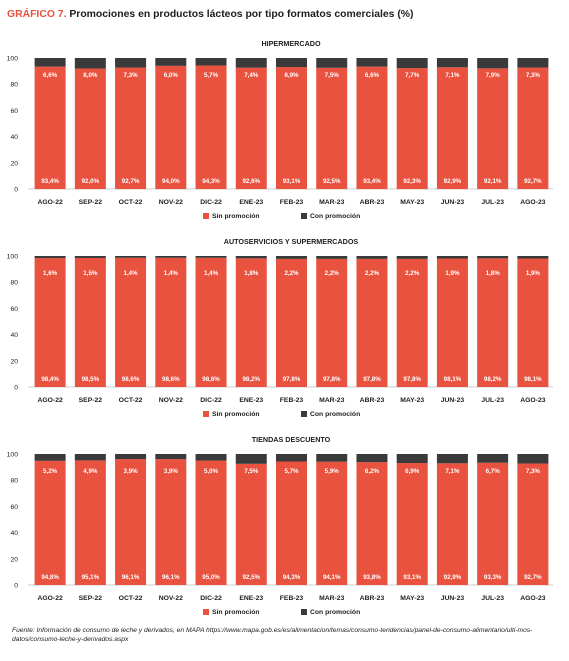  What do you see at coordinates (304, 216) in the screenshot?
I see `legend-swatch-con-promoci-n` at bounding box center [304, 216].